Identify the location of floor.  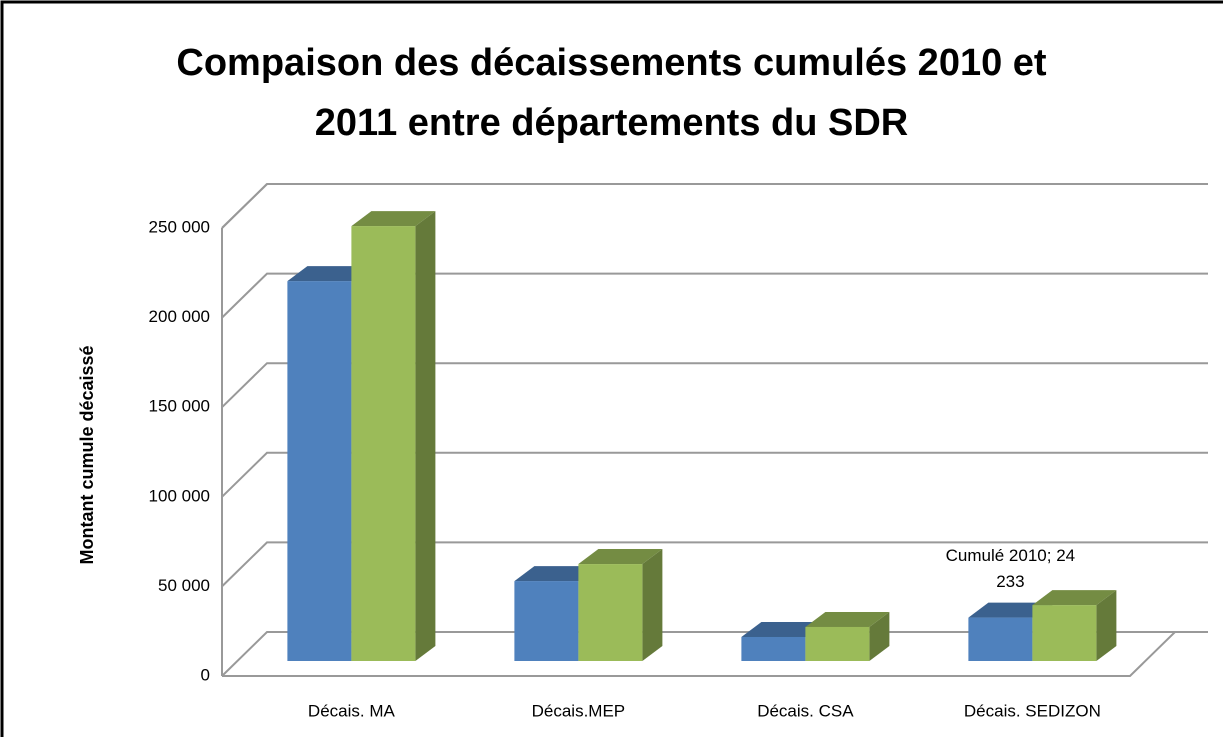
(699, 654).